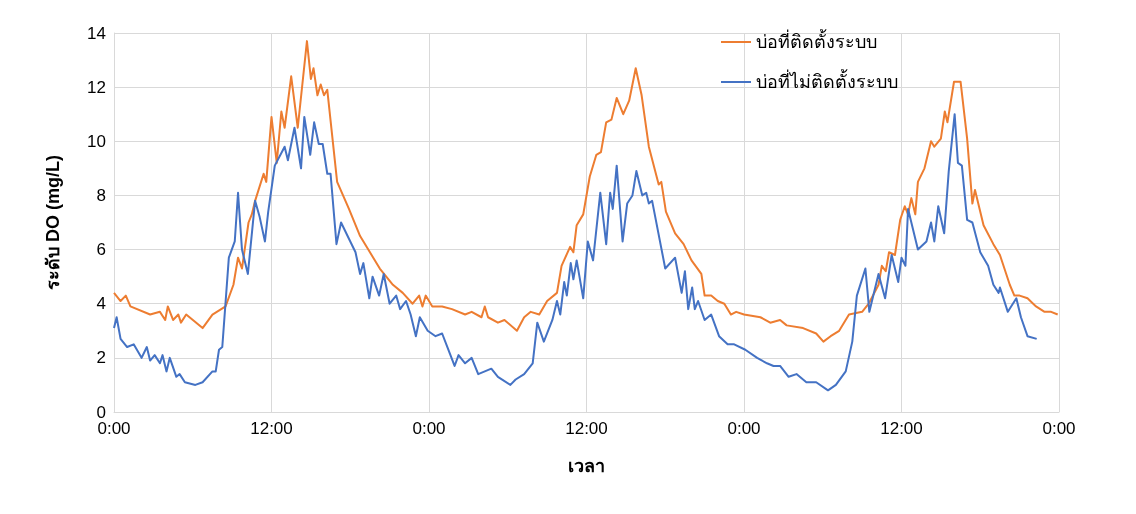 The height and width of the screenshot is (514, 1136). I want to click on y-tick-label: 0, so click(101, 412).